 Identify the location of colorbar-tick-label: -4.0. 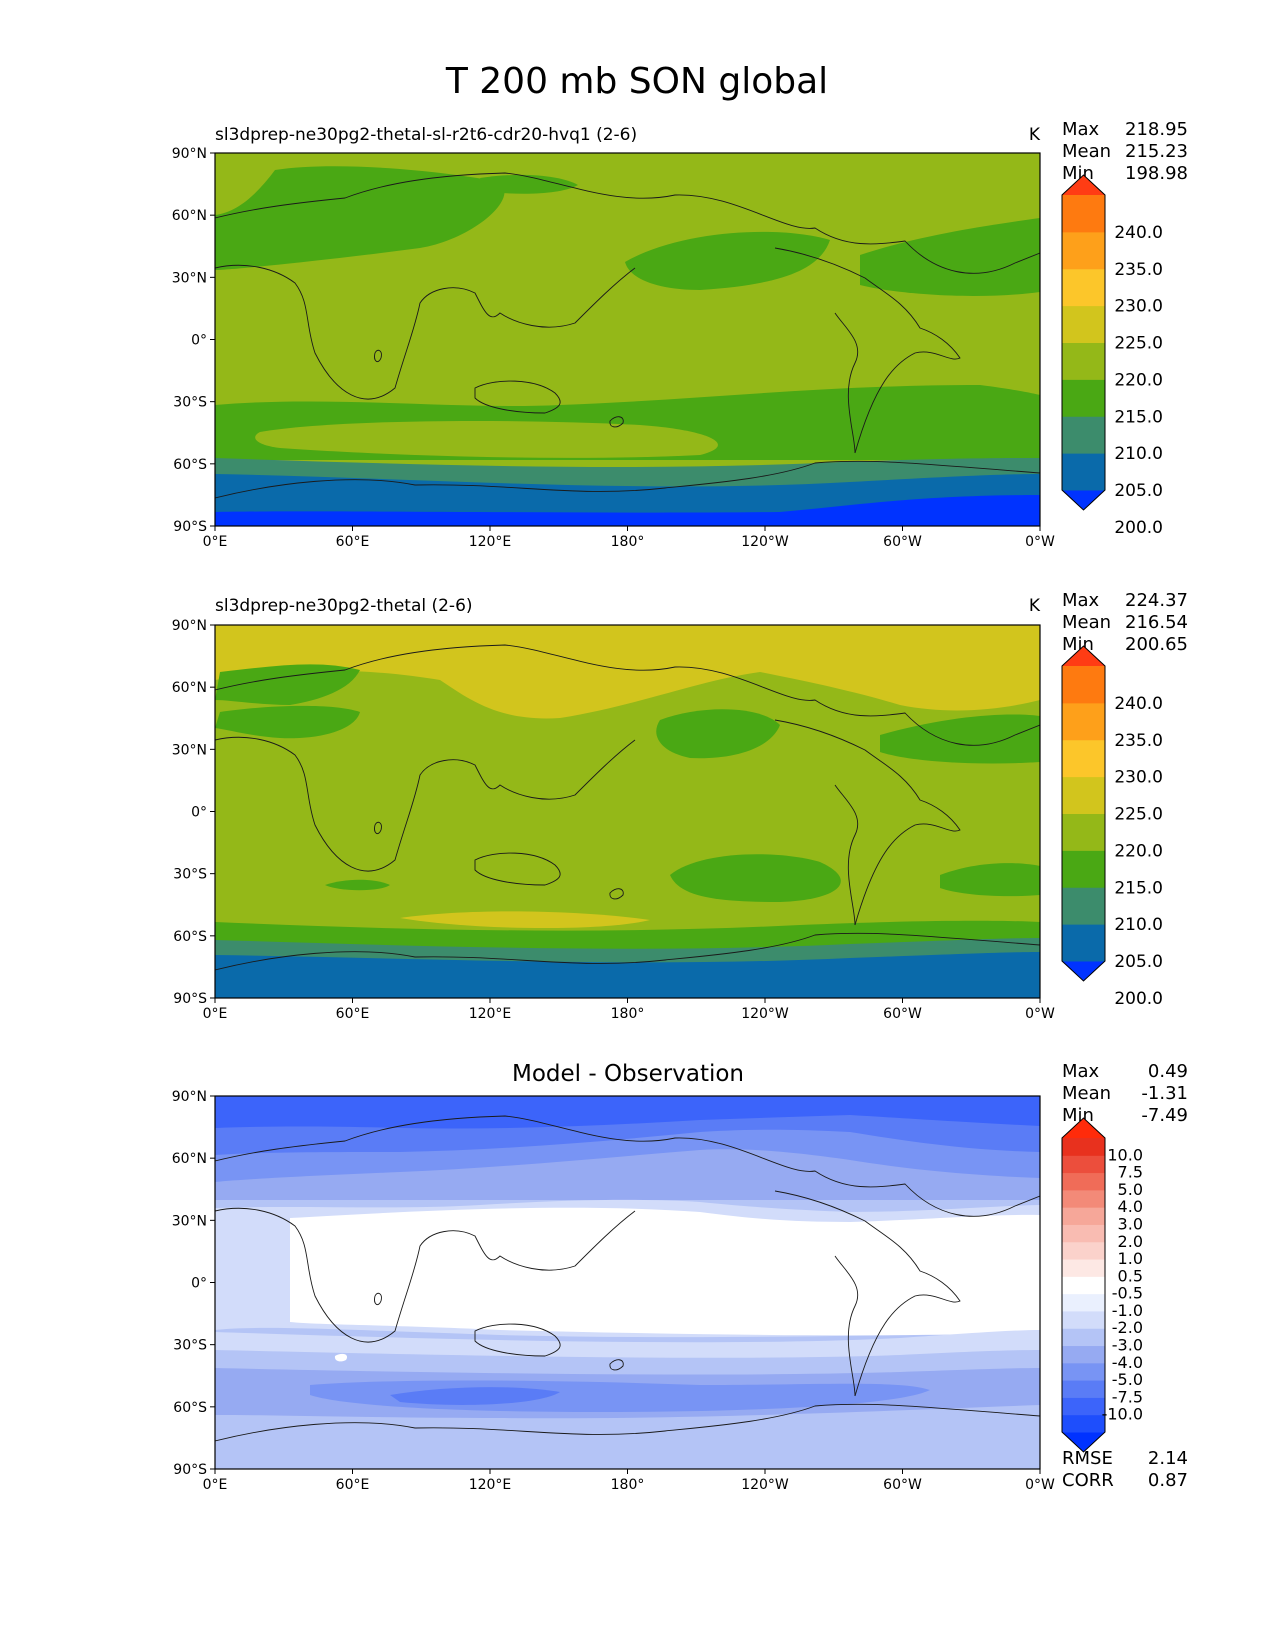
(1127, 1362).